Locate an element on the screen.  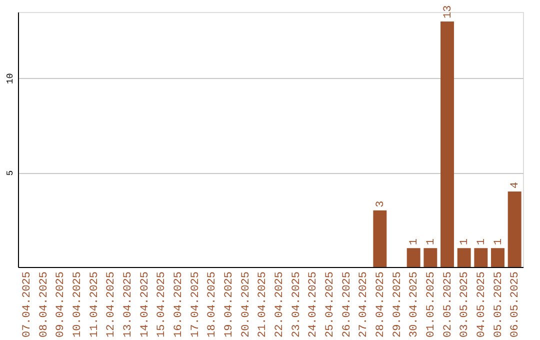
x-tick-label: 24.04.2025 is located at coordinates (314, 305).